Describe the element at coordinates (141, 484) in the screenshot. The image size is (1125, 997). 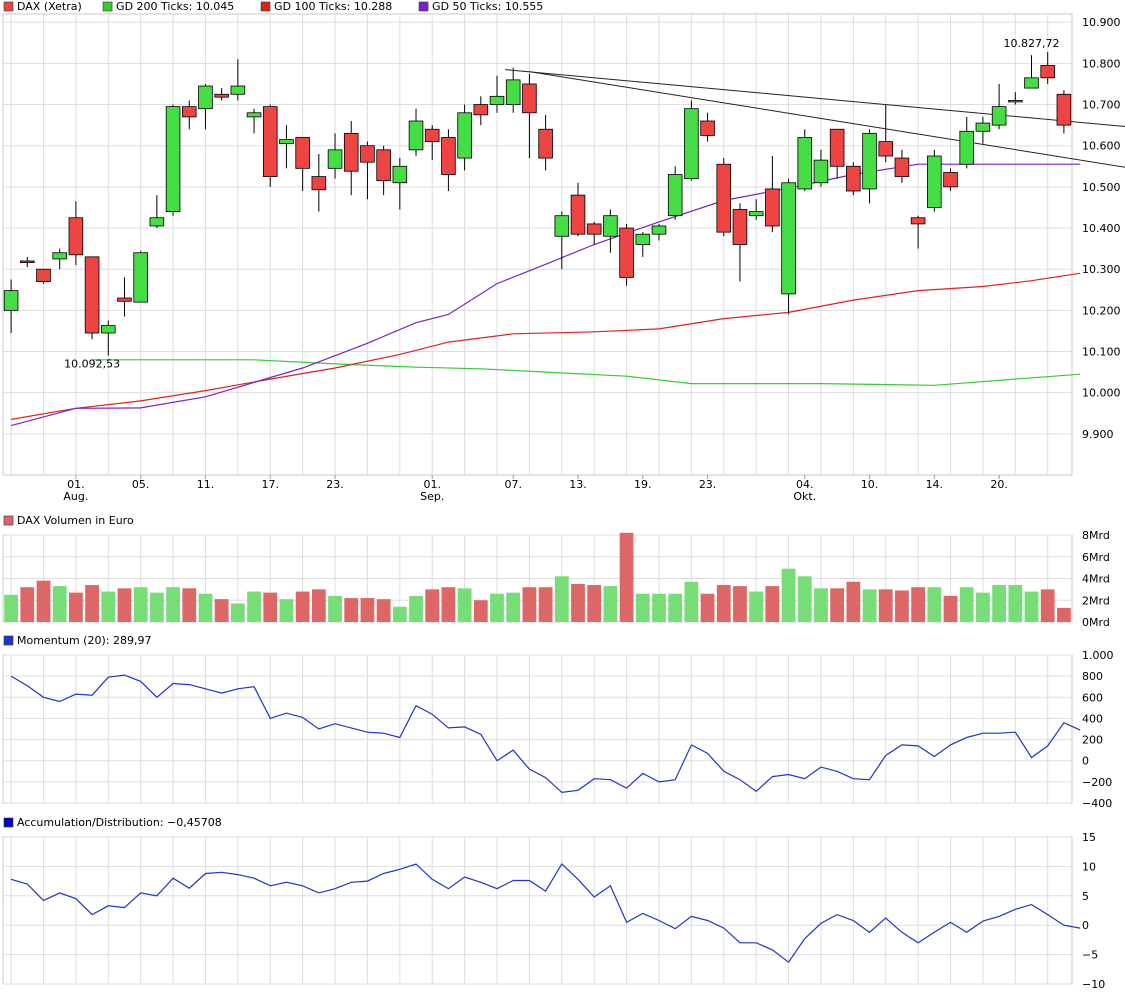
I see `price-xtick-label: 05.` at that location.